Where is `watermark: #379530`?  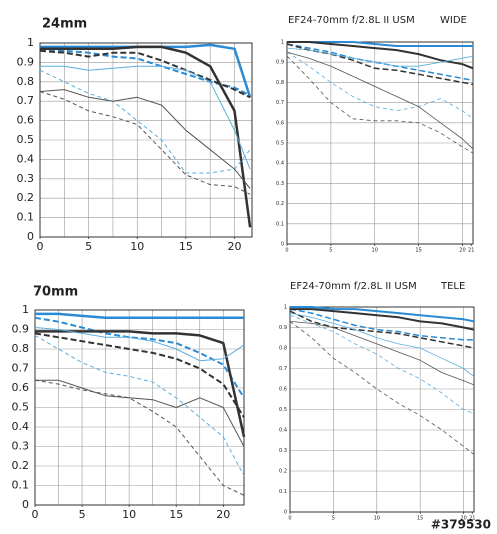
watermark: #379530 is located at coordinates (461, 525).